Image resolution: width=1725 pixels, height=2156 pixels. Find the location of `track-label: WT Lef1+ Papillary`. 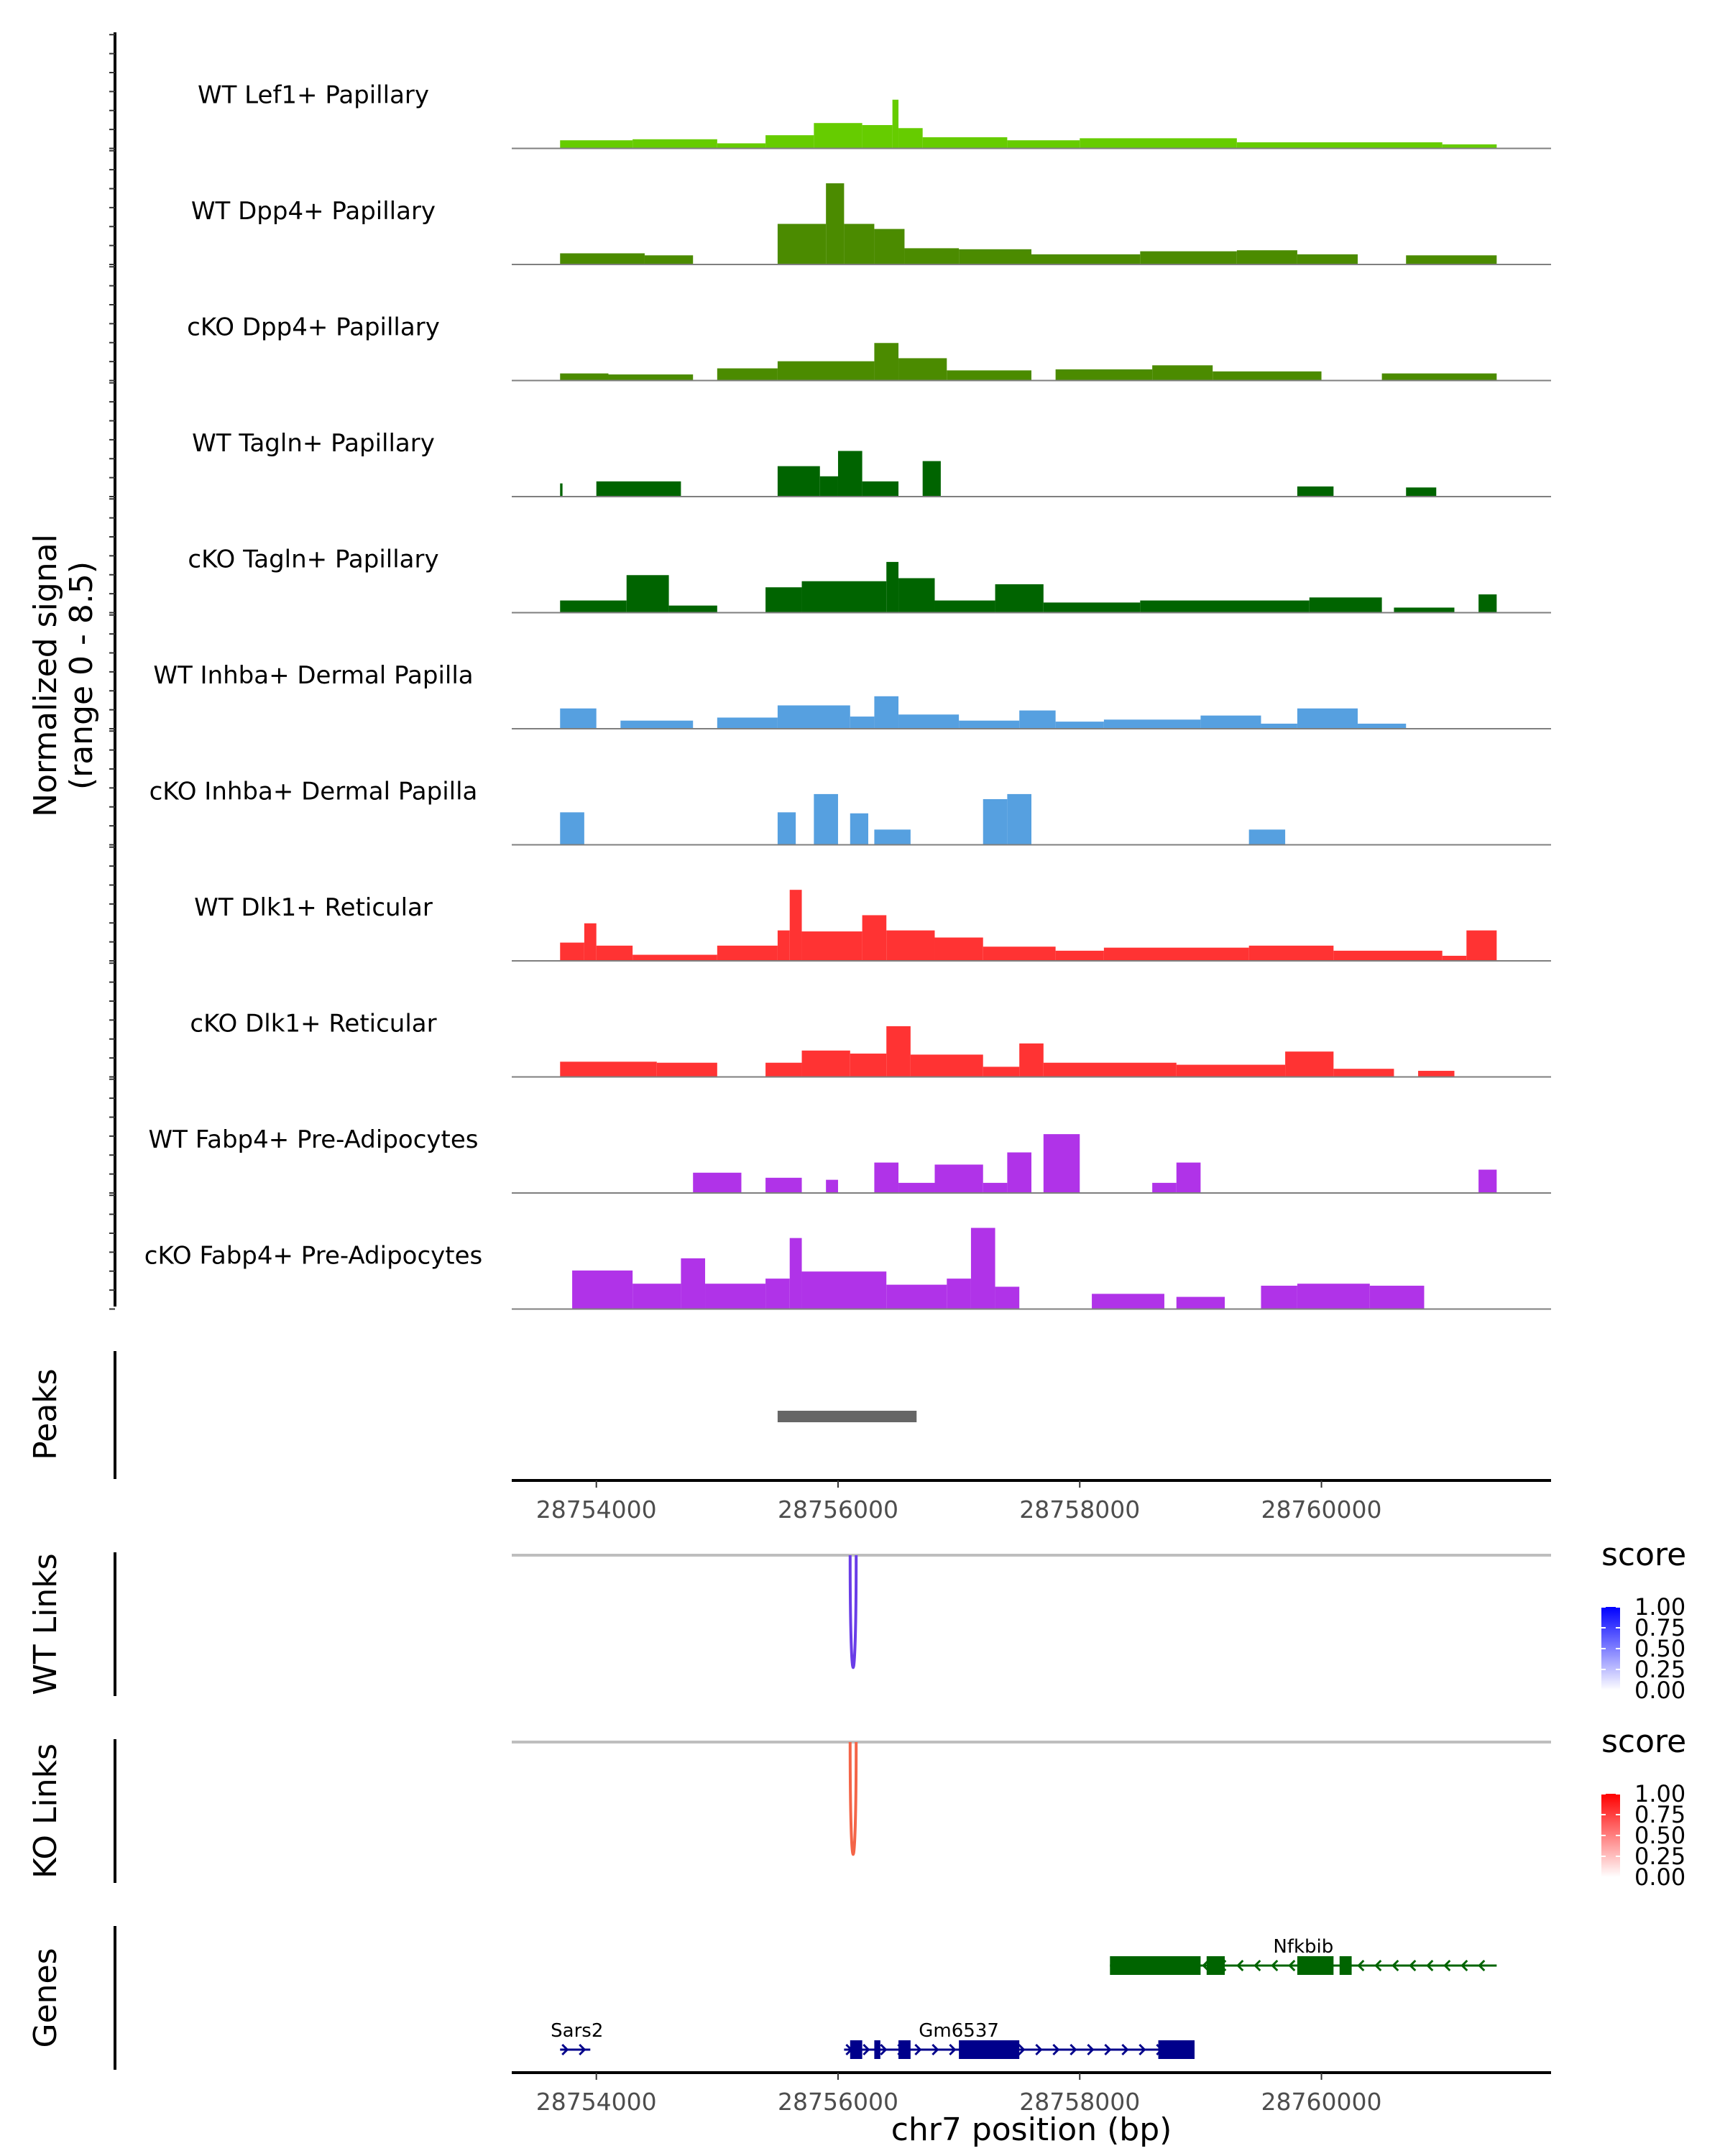

track-label: WT Lef1+ Papillary is located at coordinates (313, 96).